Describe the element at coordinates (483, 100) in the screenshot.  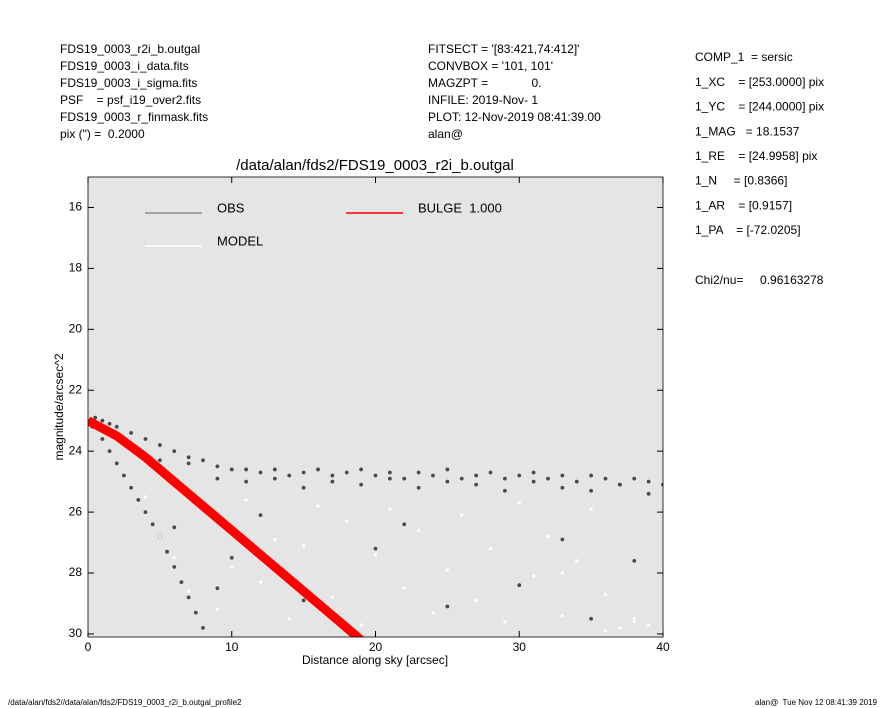
I see `header-center-line: INFILE: 2019-Nov- 1` at that location.